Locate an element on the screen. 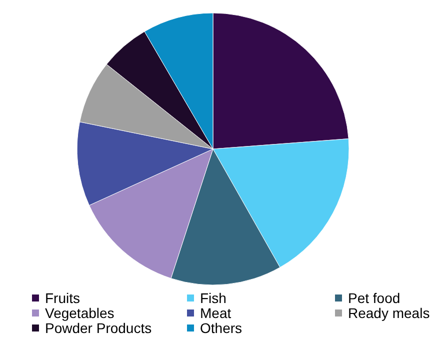 The image size is (441, 345). legend-label: Pet food is located at coordinates (374, 298).